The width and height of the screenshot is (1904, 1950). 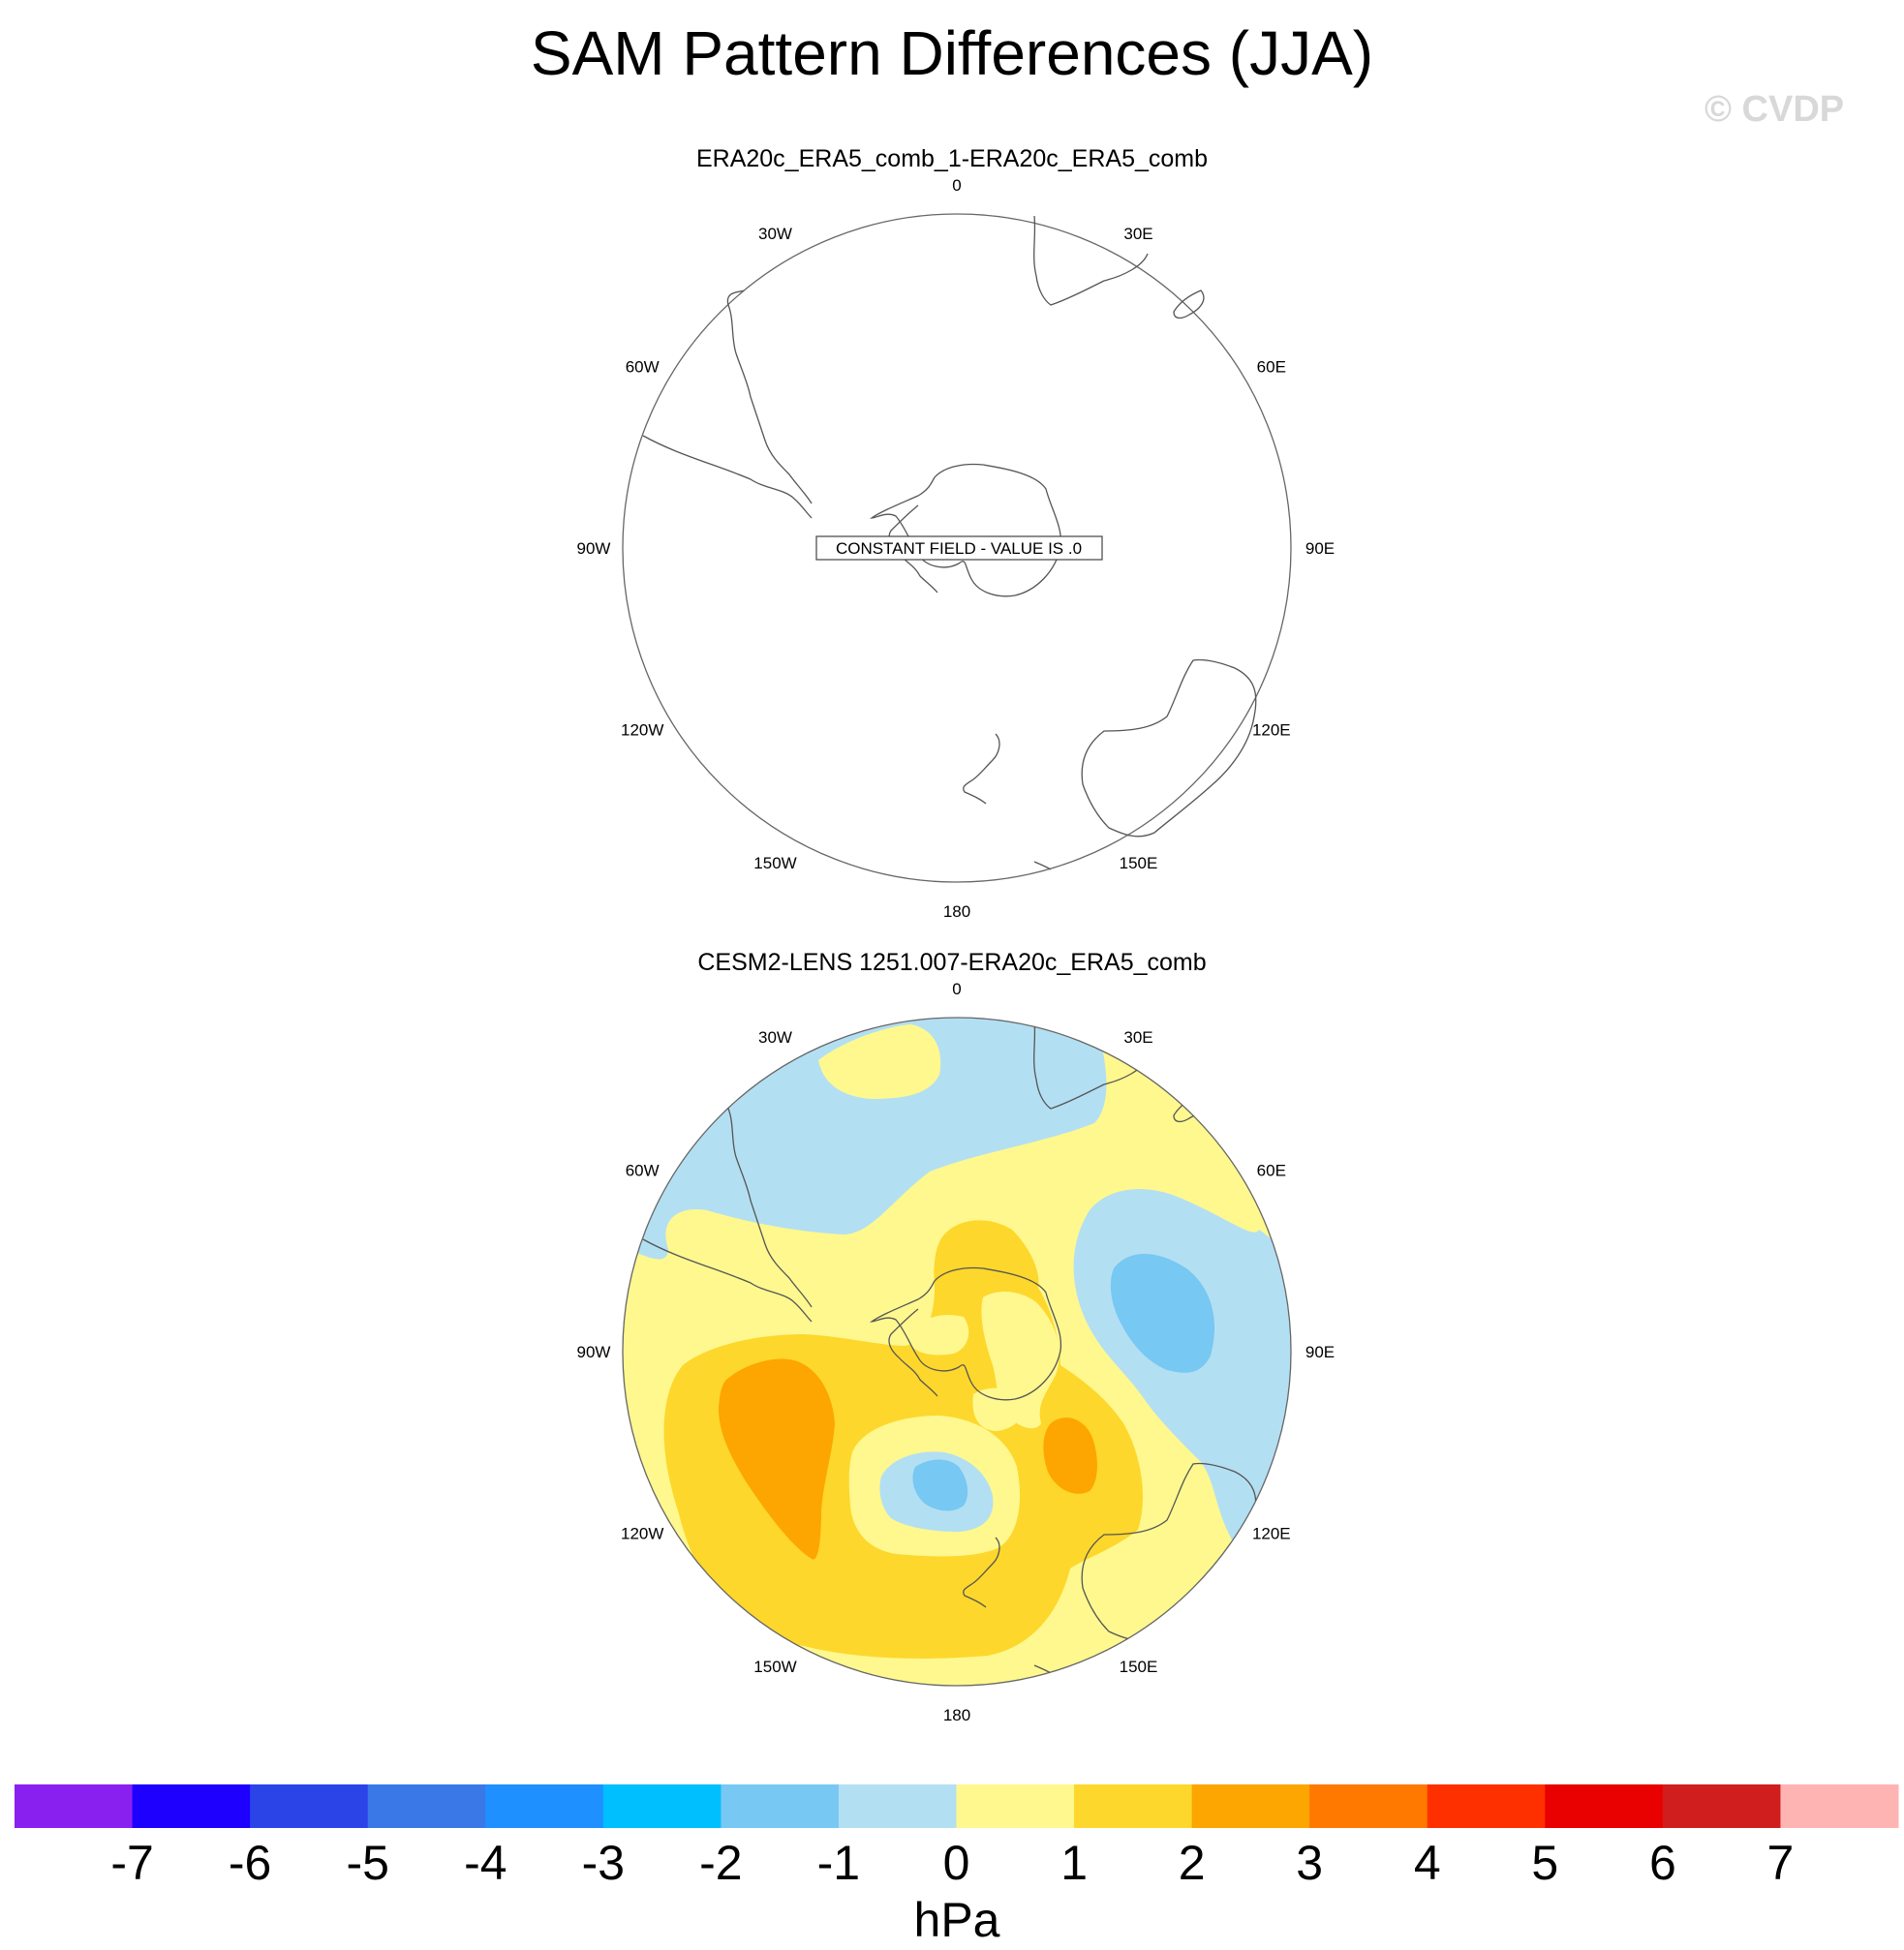 I want to click on colorbar-tick-1: 1, so click(x=1074, y=1863).